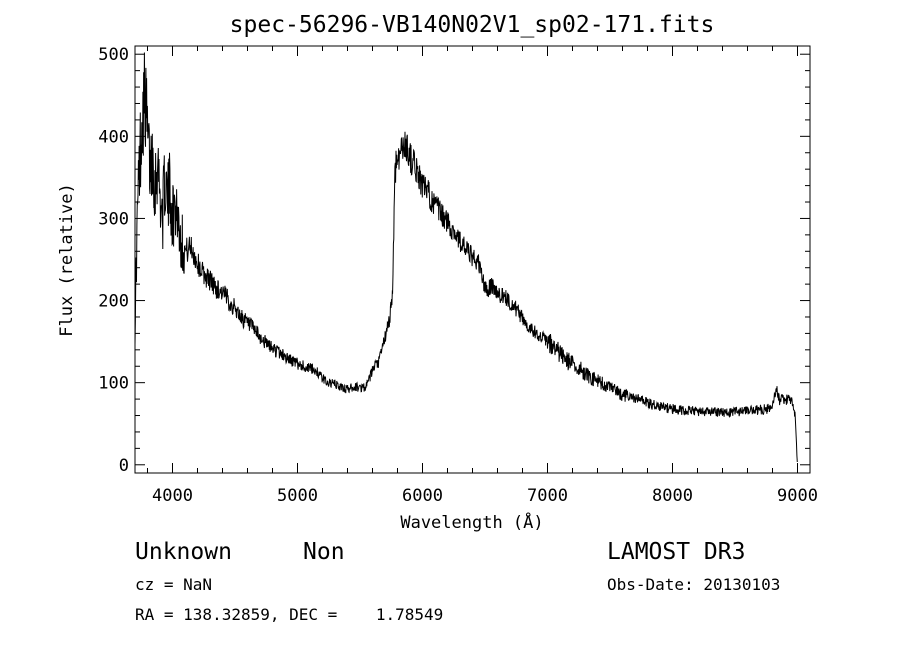 Image resolution: width=900 pixels, height=649 pixels. What do you see at coordinates (172, 496) in the screenshot?
I see `x-tick-label: 4000` at bounding box center [172, 496].